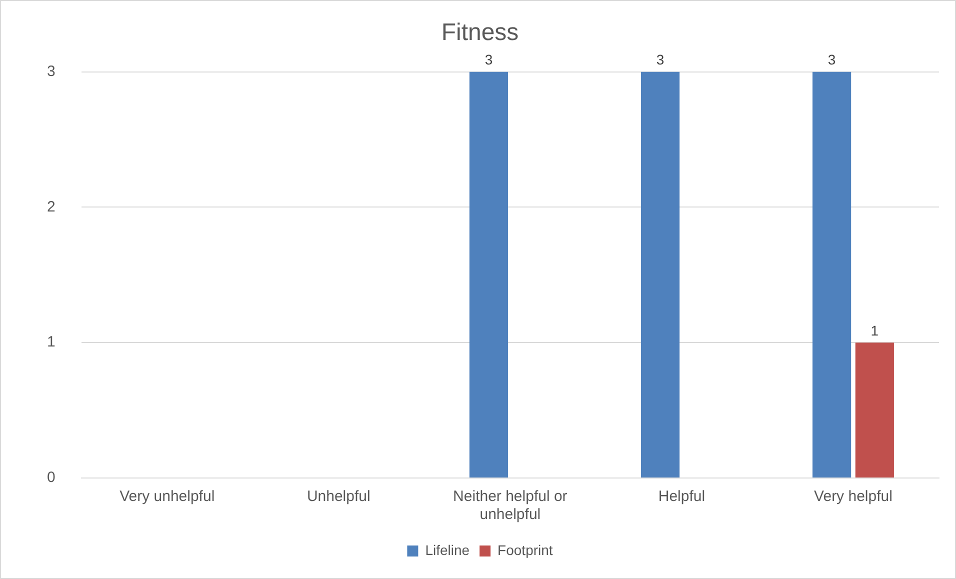  What do you see at coordinates (51, 477) in the screenshot?
I see `y-tick-label: 0` at bounding box center [51, 477].